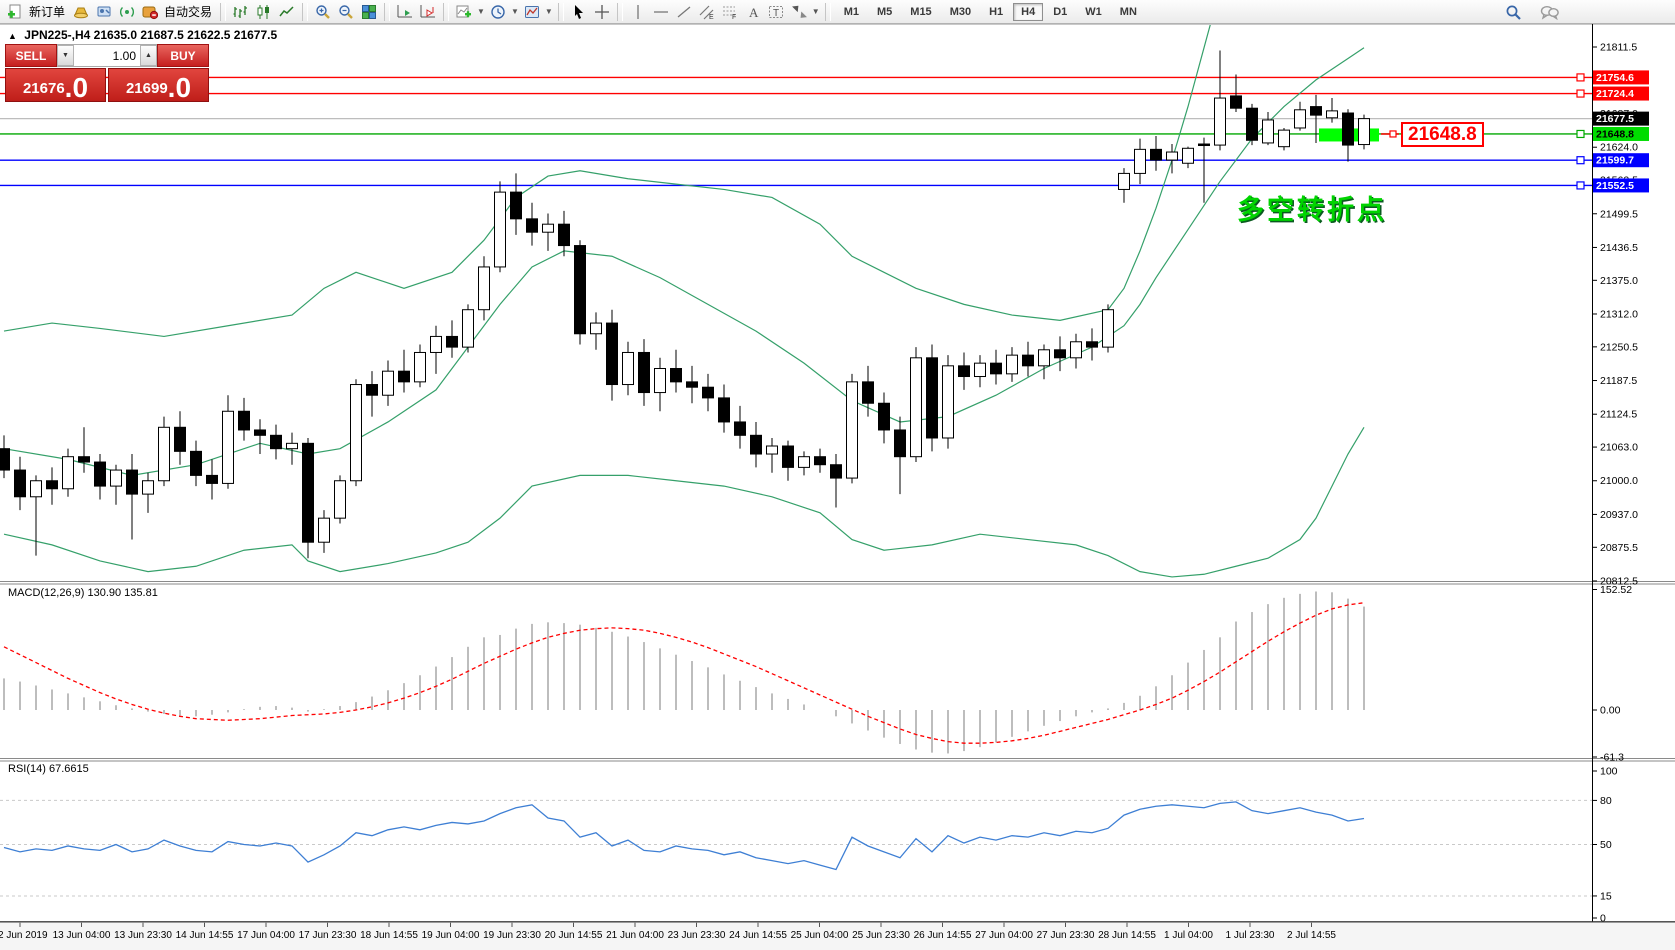  I want to click on volume-input, so click(107, 55).